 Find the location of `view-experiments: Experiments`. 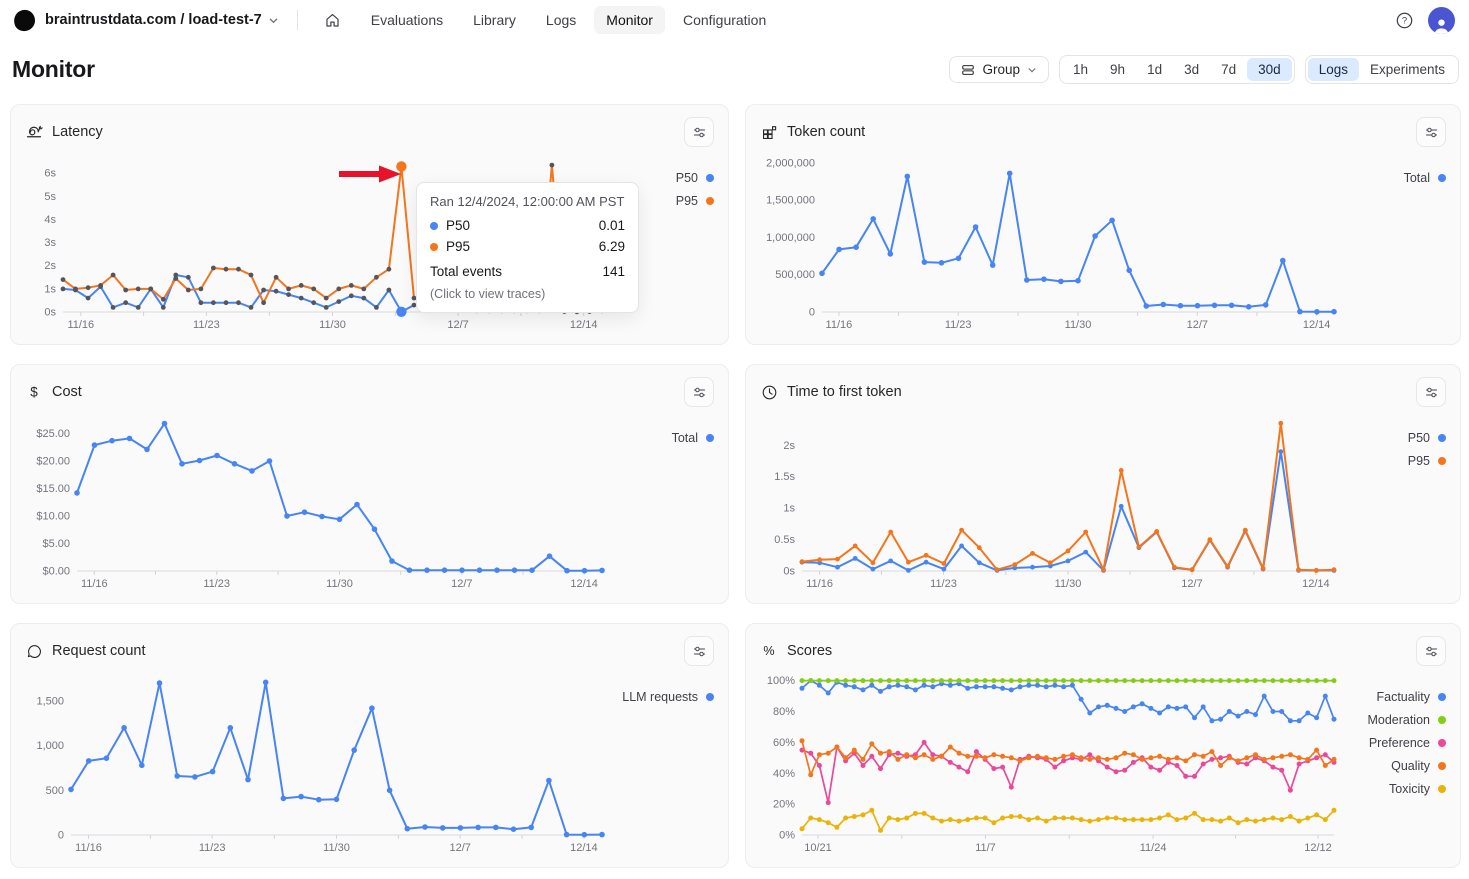

view-experiments: Experiments is located at coordinates (1407, 69).